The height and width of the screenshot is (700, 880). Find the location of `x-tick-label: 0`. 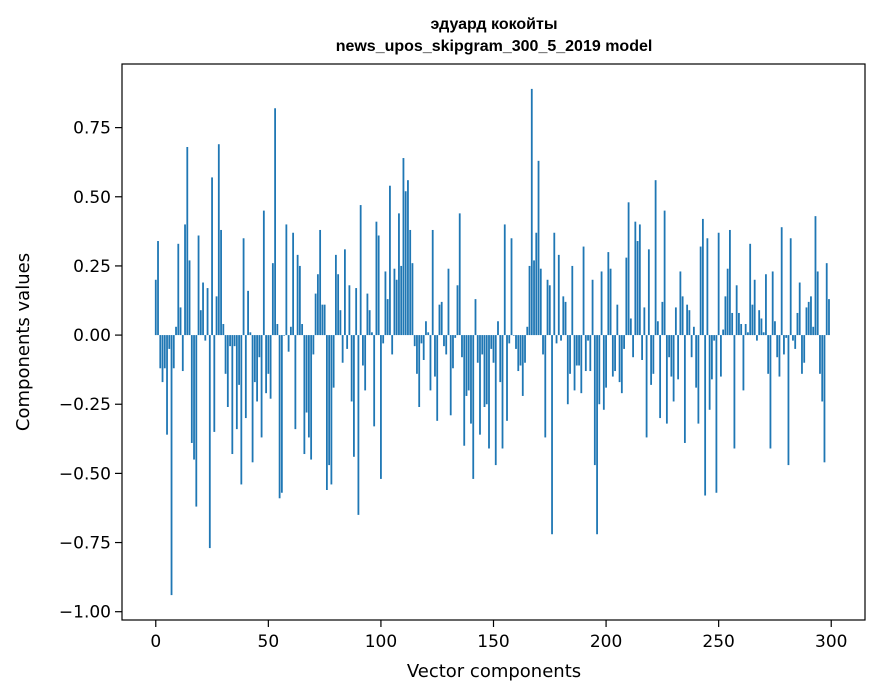

x-tick-label: 0 is located at coordinates (155, 642).